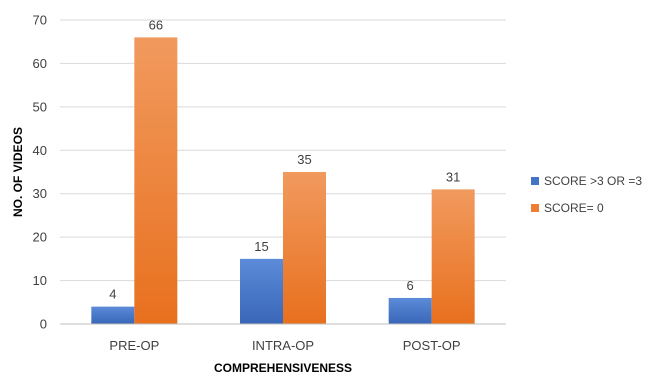 The image size is (646, 375). I want to click on data-label: 66, so click(156, 24).